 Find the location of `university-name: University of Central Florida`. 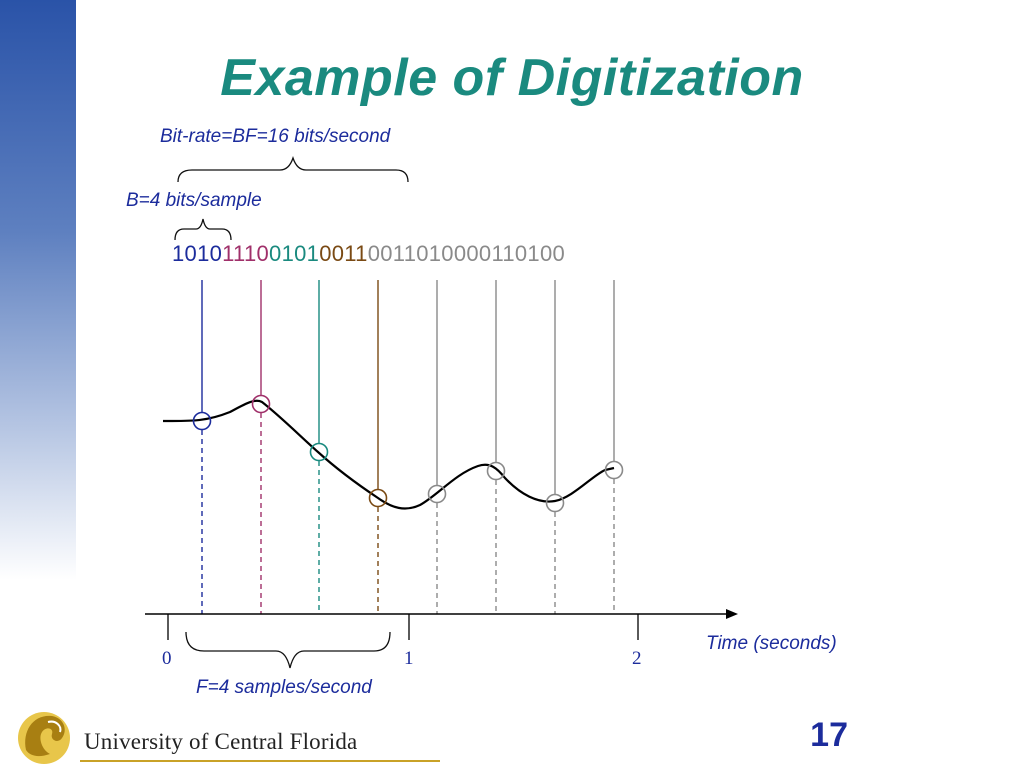

university-name: University of Central Florida is located at coordinates (221, 741).